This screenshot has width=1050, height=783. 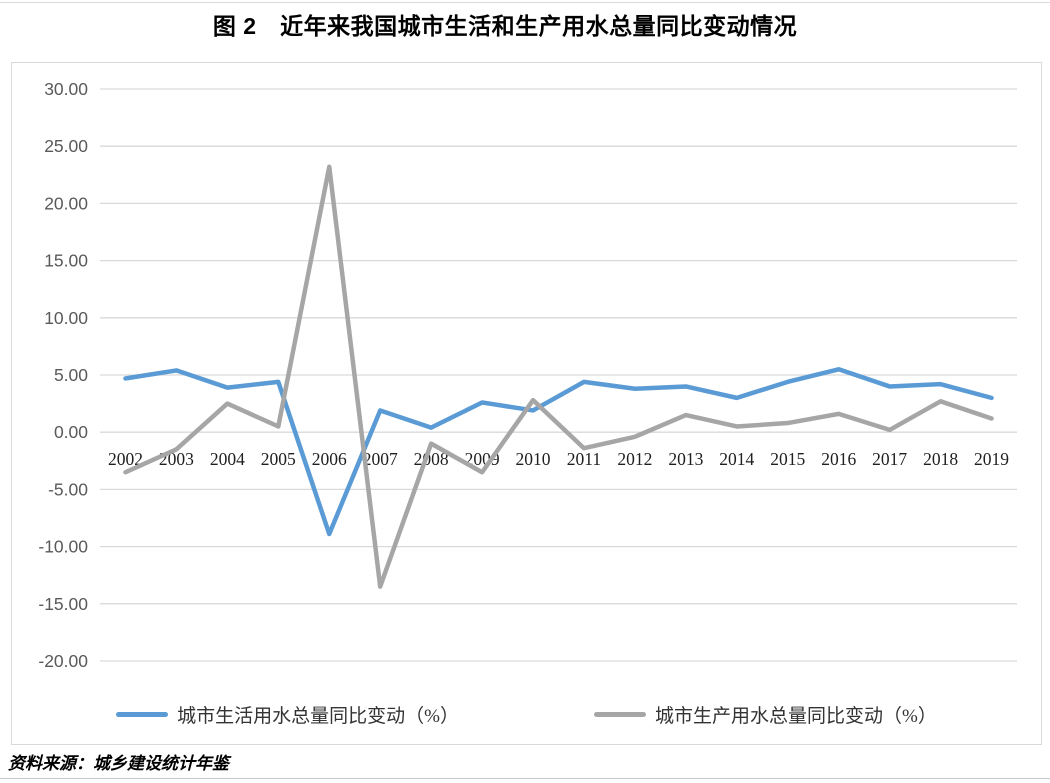 What do you see at coordinates (66, 203) in the screenshot?
I see `y-tick-label: 20.00` at bounding box center [66, 203].